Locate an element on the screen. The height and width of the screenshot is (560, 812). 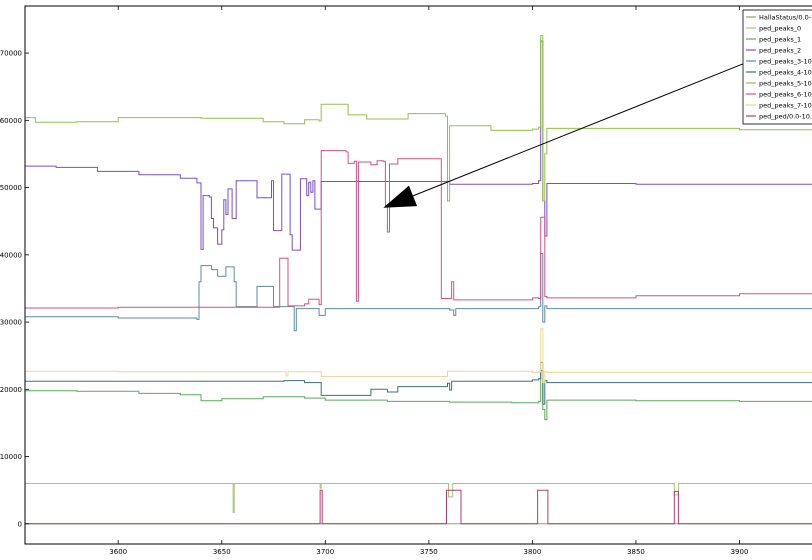
legend-entry: ped_peaks_3-10.3 is located at coordinates (785, 61).